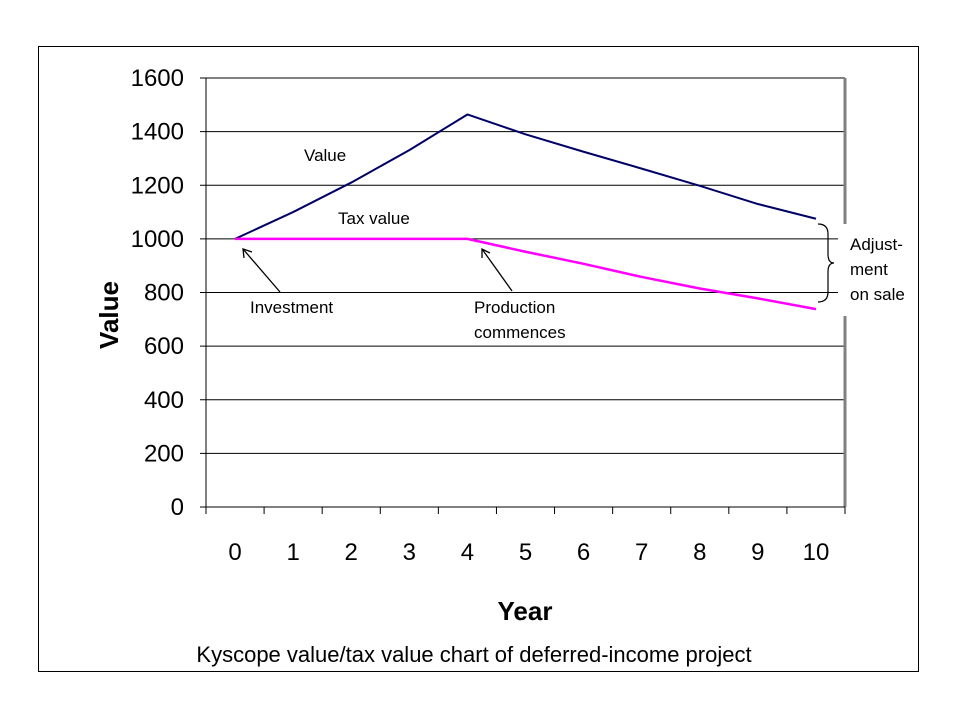  I want to click on annotation-adjustment-line3: on sale, so click(877, 294).